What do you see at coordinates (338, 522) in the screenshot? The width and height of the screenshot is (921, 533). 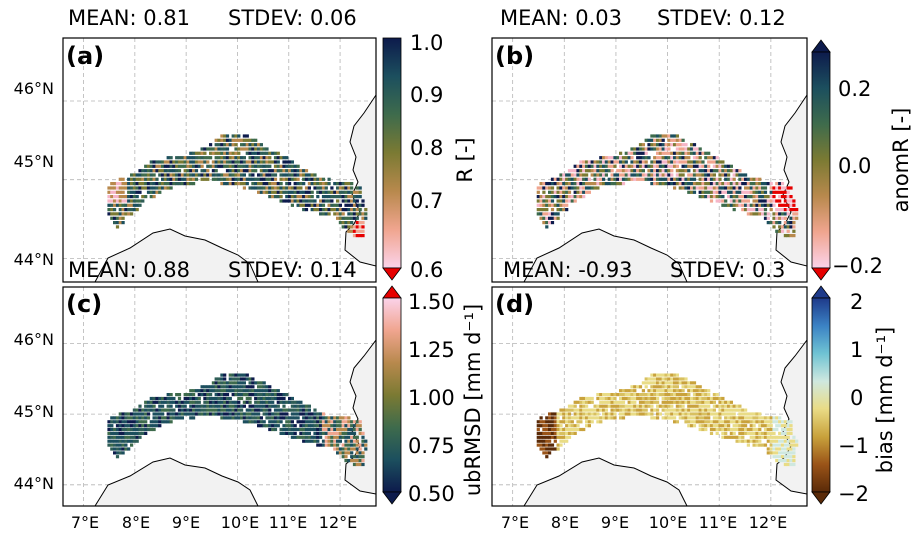 I see `lon-label-12-c: 12°E` at bounding box center [338, 522].